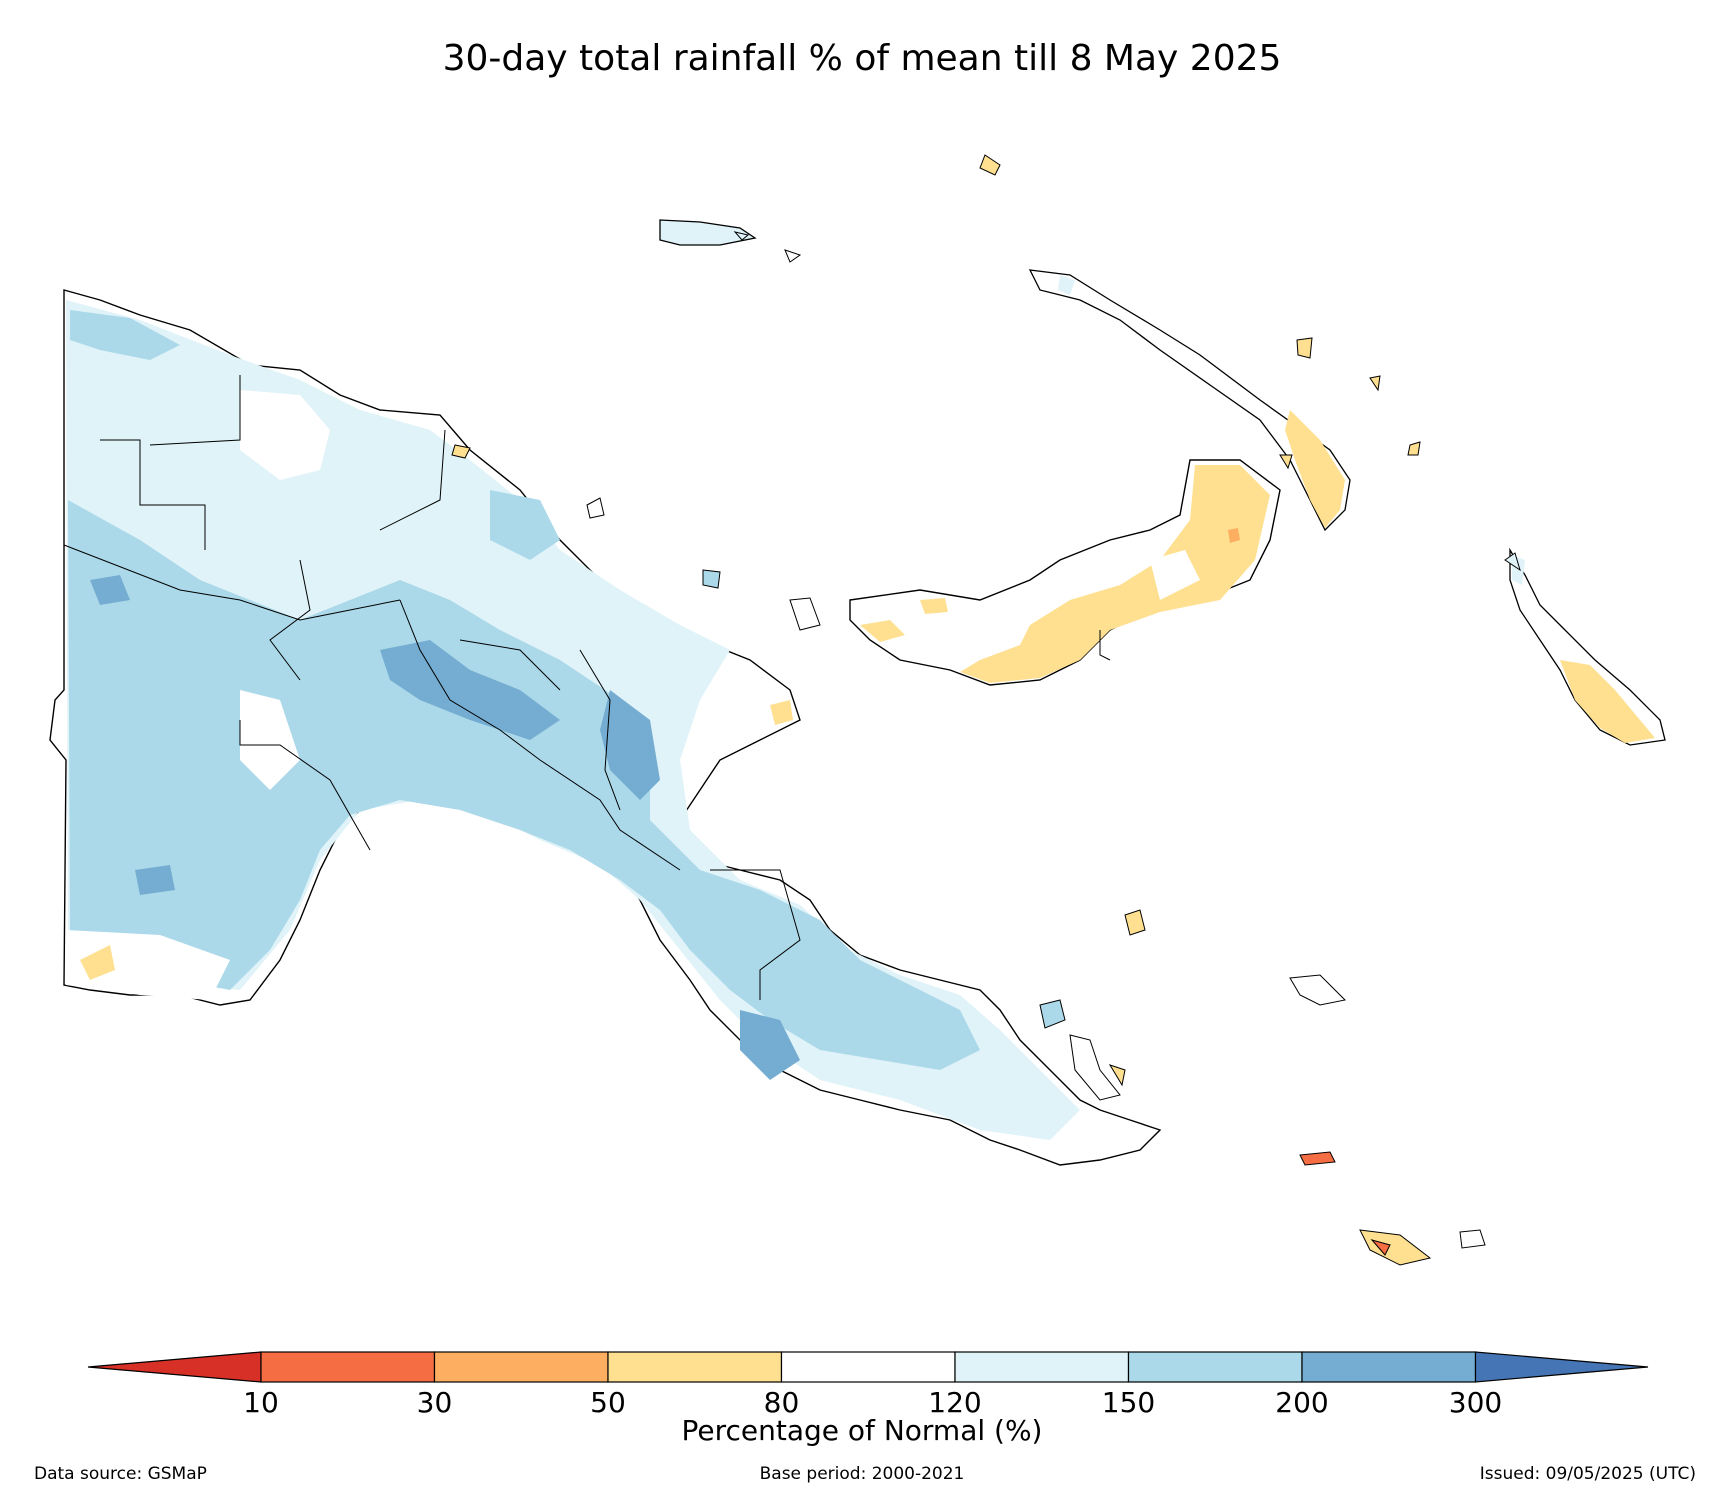  What do you see at coordinates (1587, 646) in the screenshot?
I see `bougainville-island` at bounding box center [1587, 646].